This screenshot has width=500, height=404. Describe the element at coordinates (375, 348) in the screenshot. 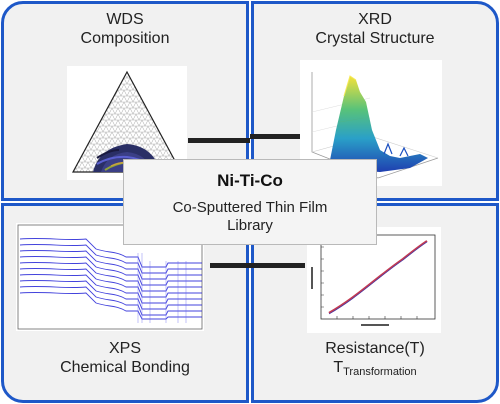

I see `resistance-caption-line1: Resistance(T)` at that location.